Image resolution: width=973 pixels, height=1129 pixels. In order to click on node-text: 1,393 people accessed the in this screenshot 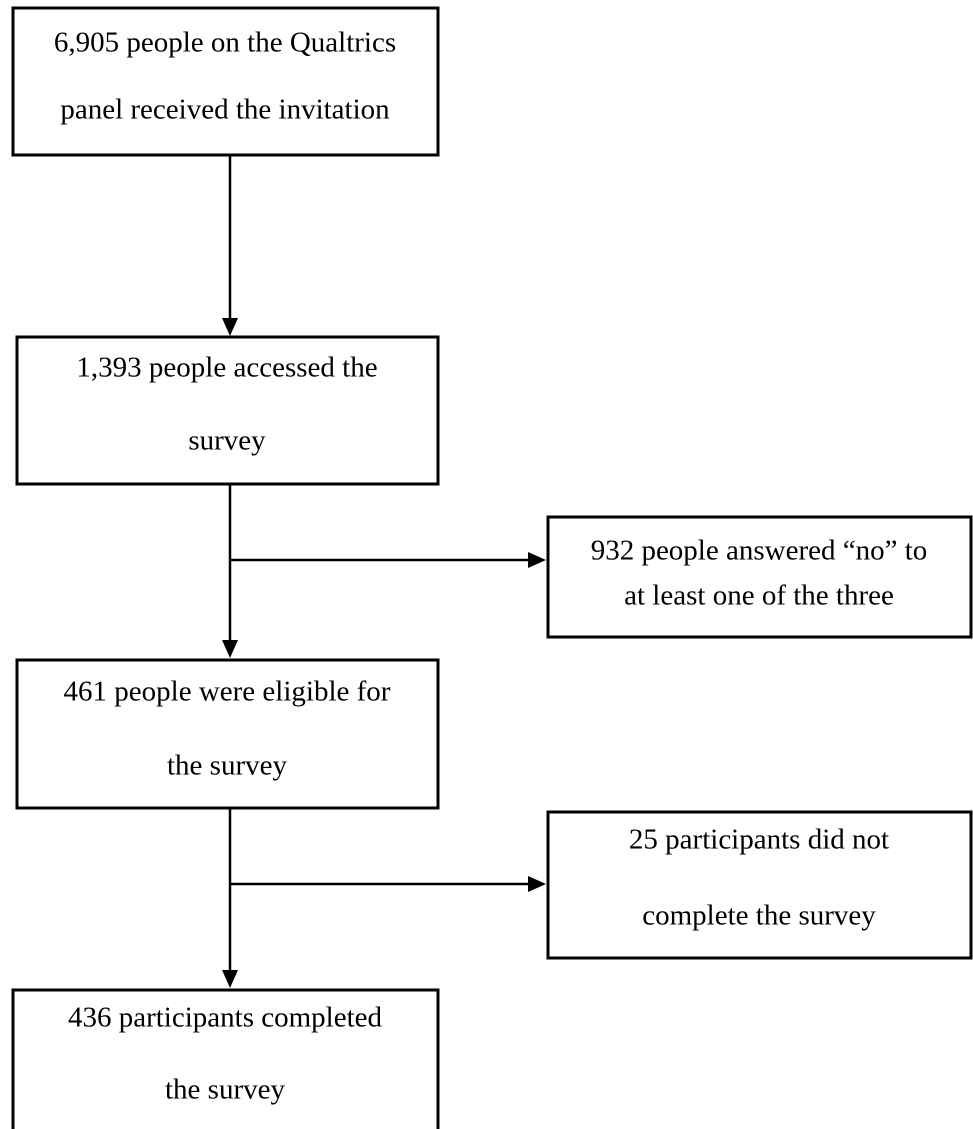, I will do `click(226, 368)`.